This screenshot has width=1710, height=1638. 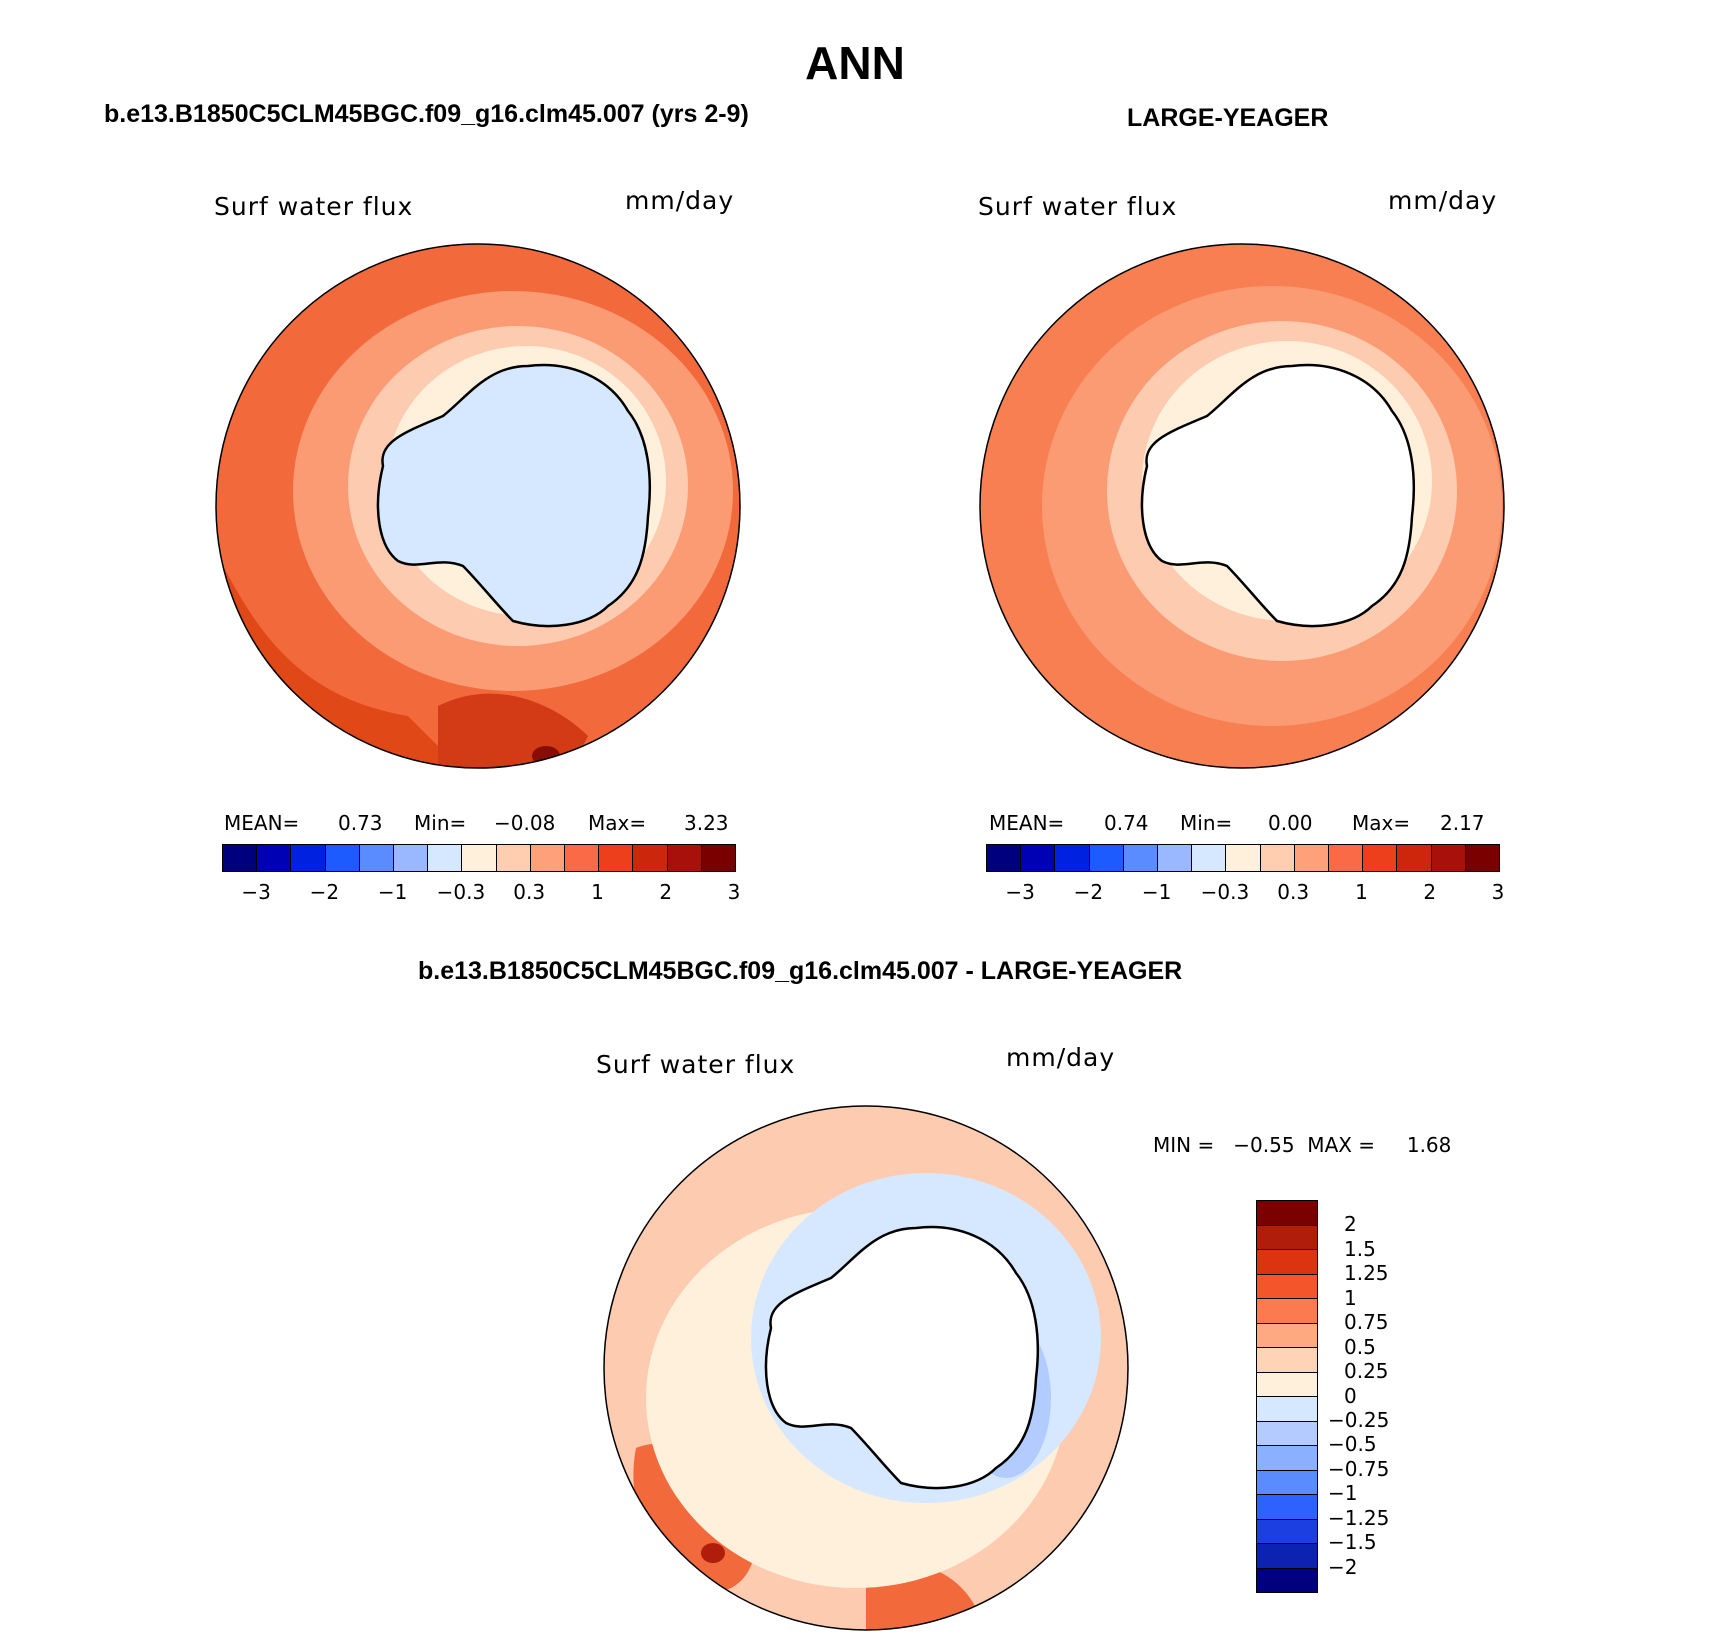 What do you see at coordinates (713, 1553) in the screenshot?
I see `diff-map-darkest-spot-left` at bounding box center [713, 1553].